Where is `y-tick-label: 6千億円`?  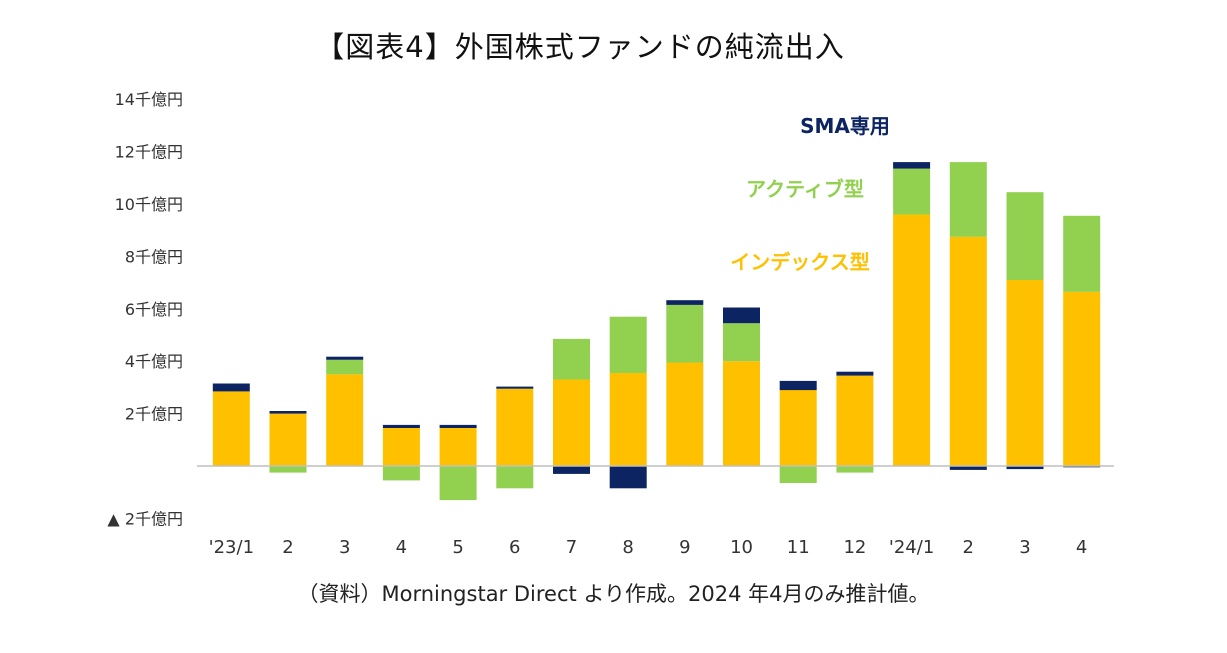 y-tick-label: 6千億円 is located at coordinates (154, 309).